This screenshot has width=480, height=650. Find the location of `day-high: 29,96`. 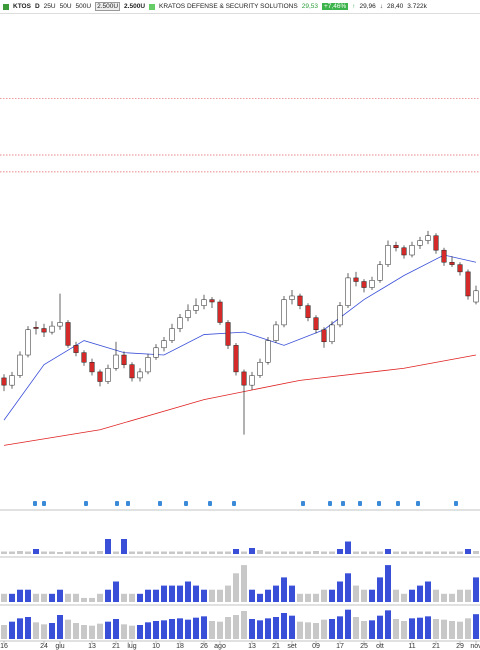

day-high: 29,96 is located at coordinates (367, 6).